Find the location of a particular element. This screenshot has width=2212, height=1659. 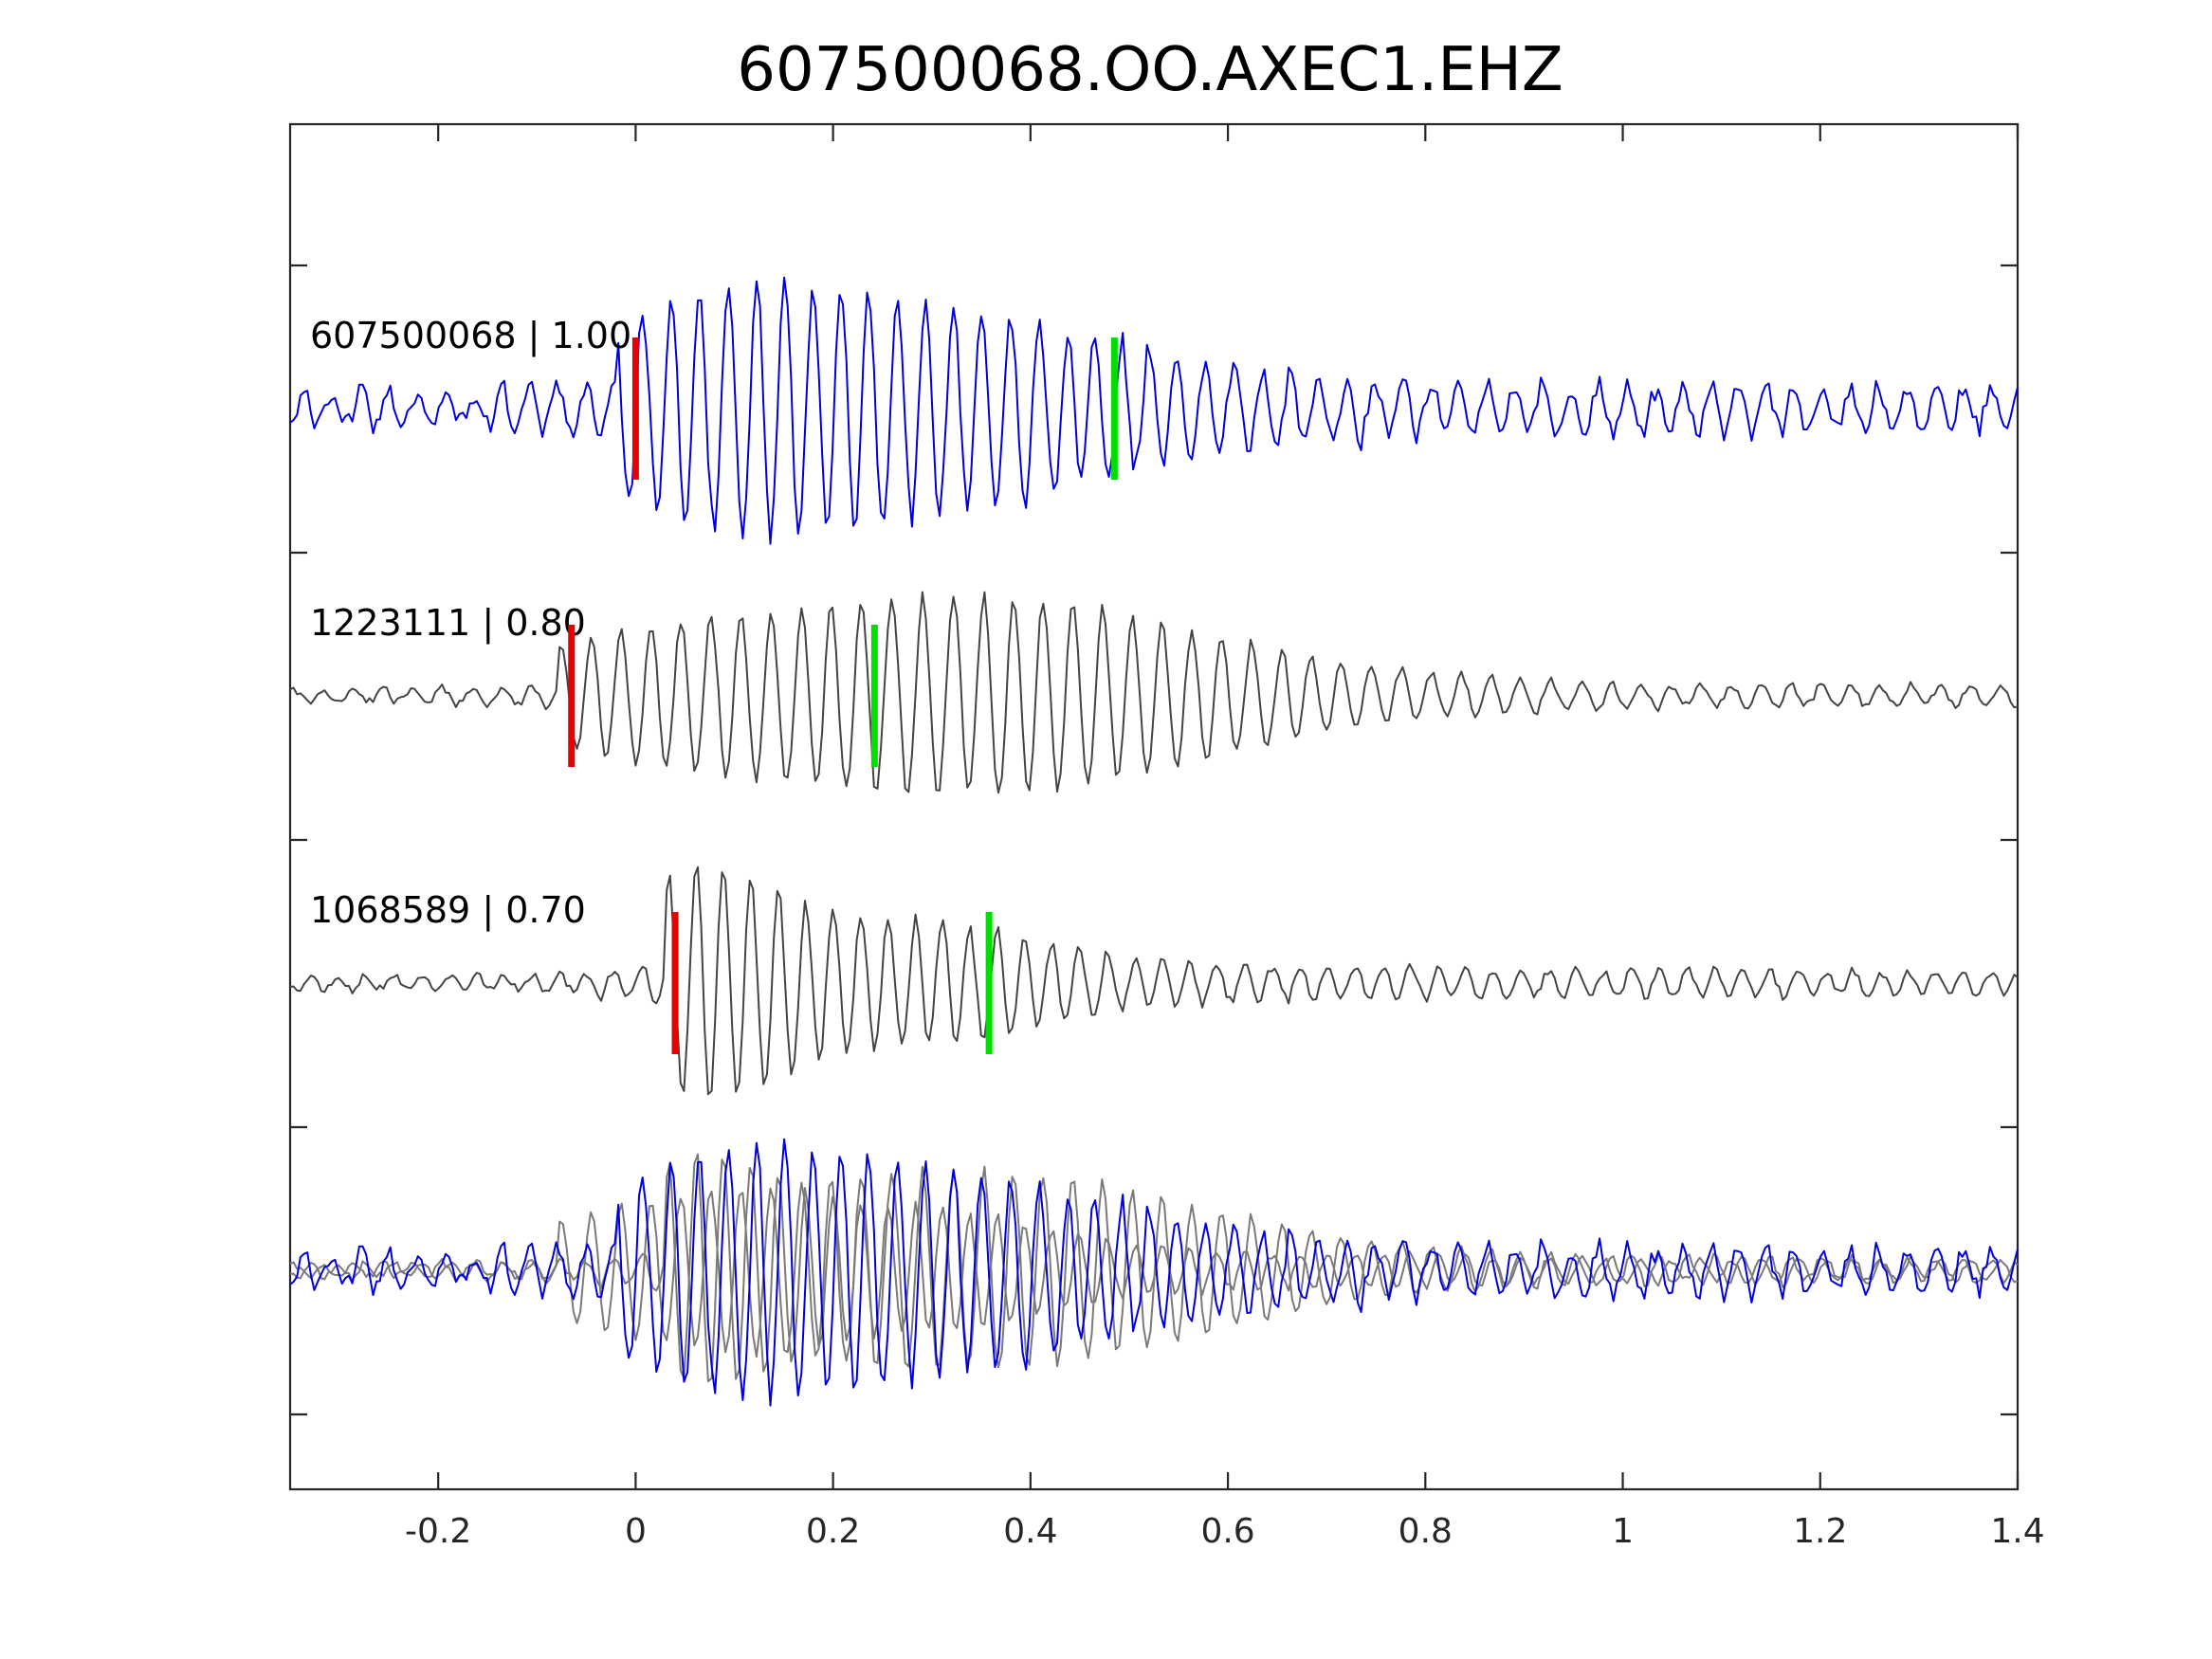

x-tick-label: -0.2 is located at coordinates (438, 1531).